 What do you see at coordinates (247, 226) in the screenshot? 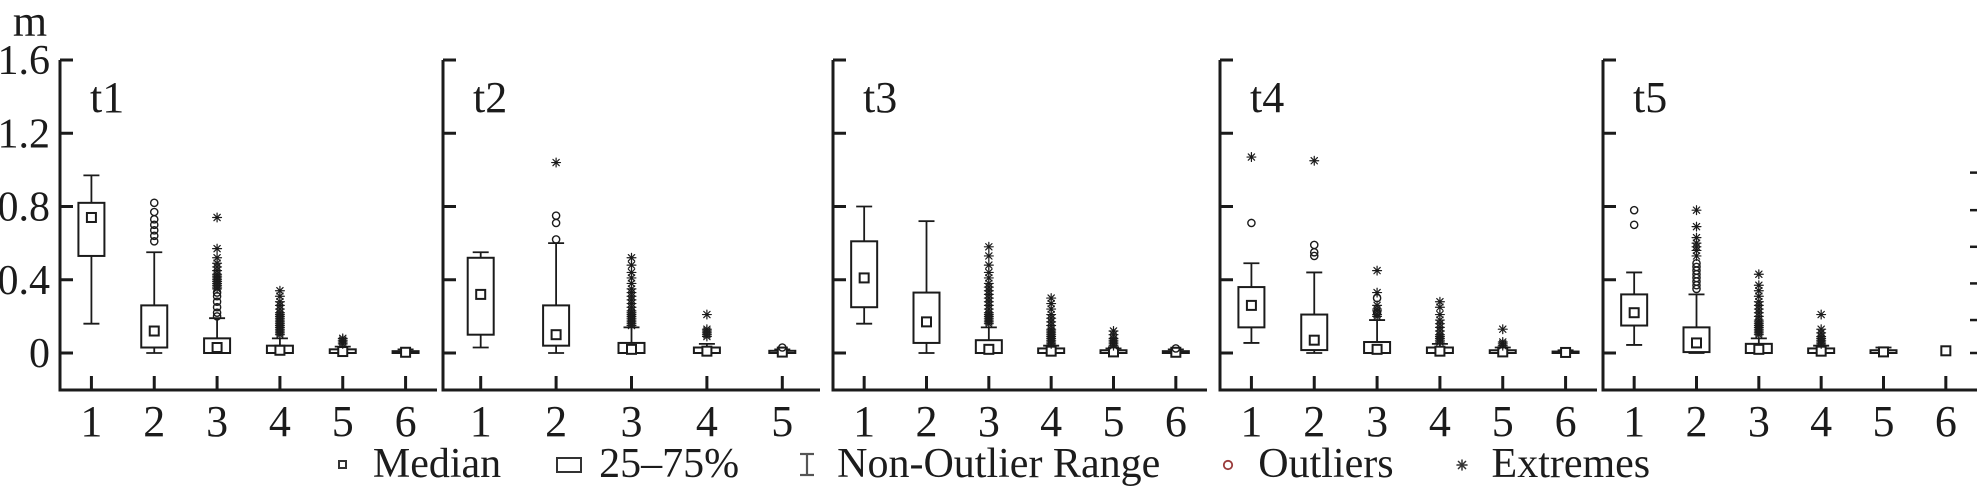
I see `axis-frame` at bounding box center [247, 226].